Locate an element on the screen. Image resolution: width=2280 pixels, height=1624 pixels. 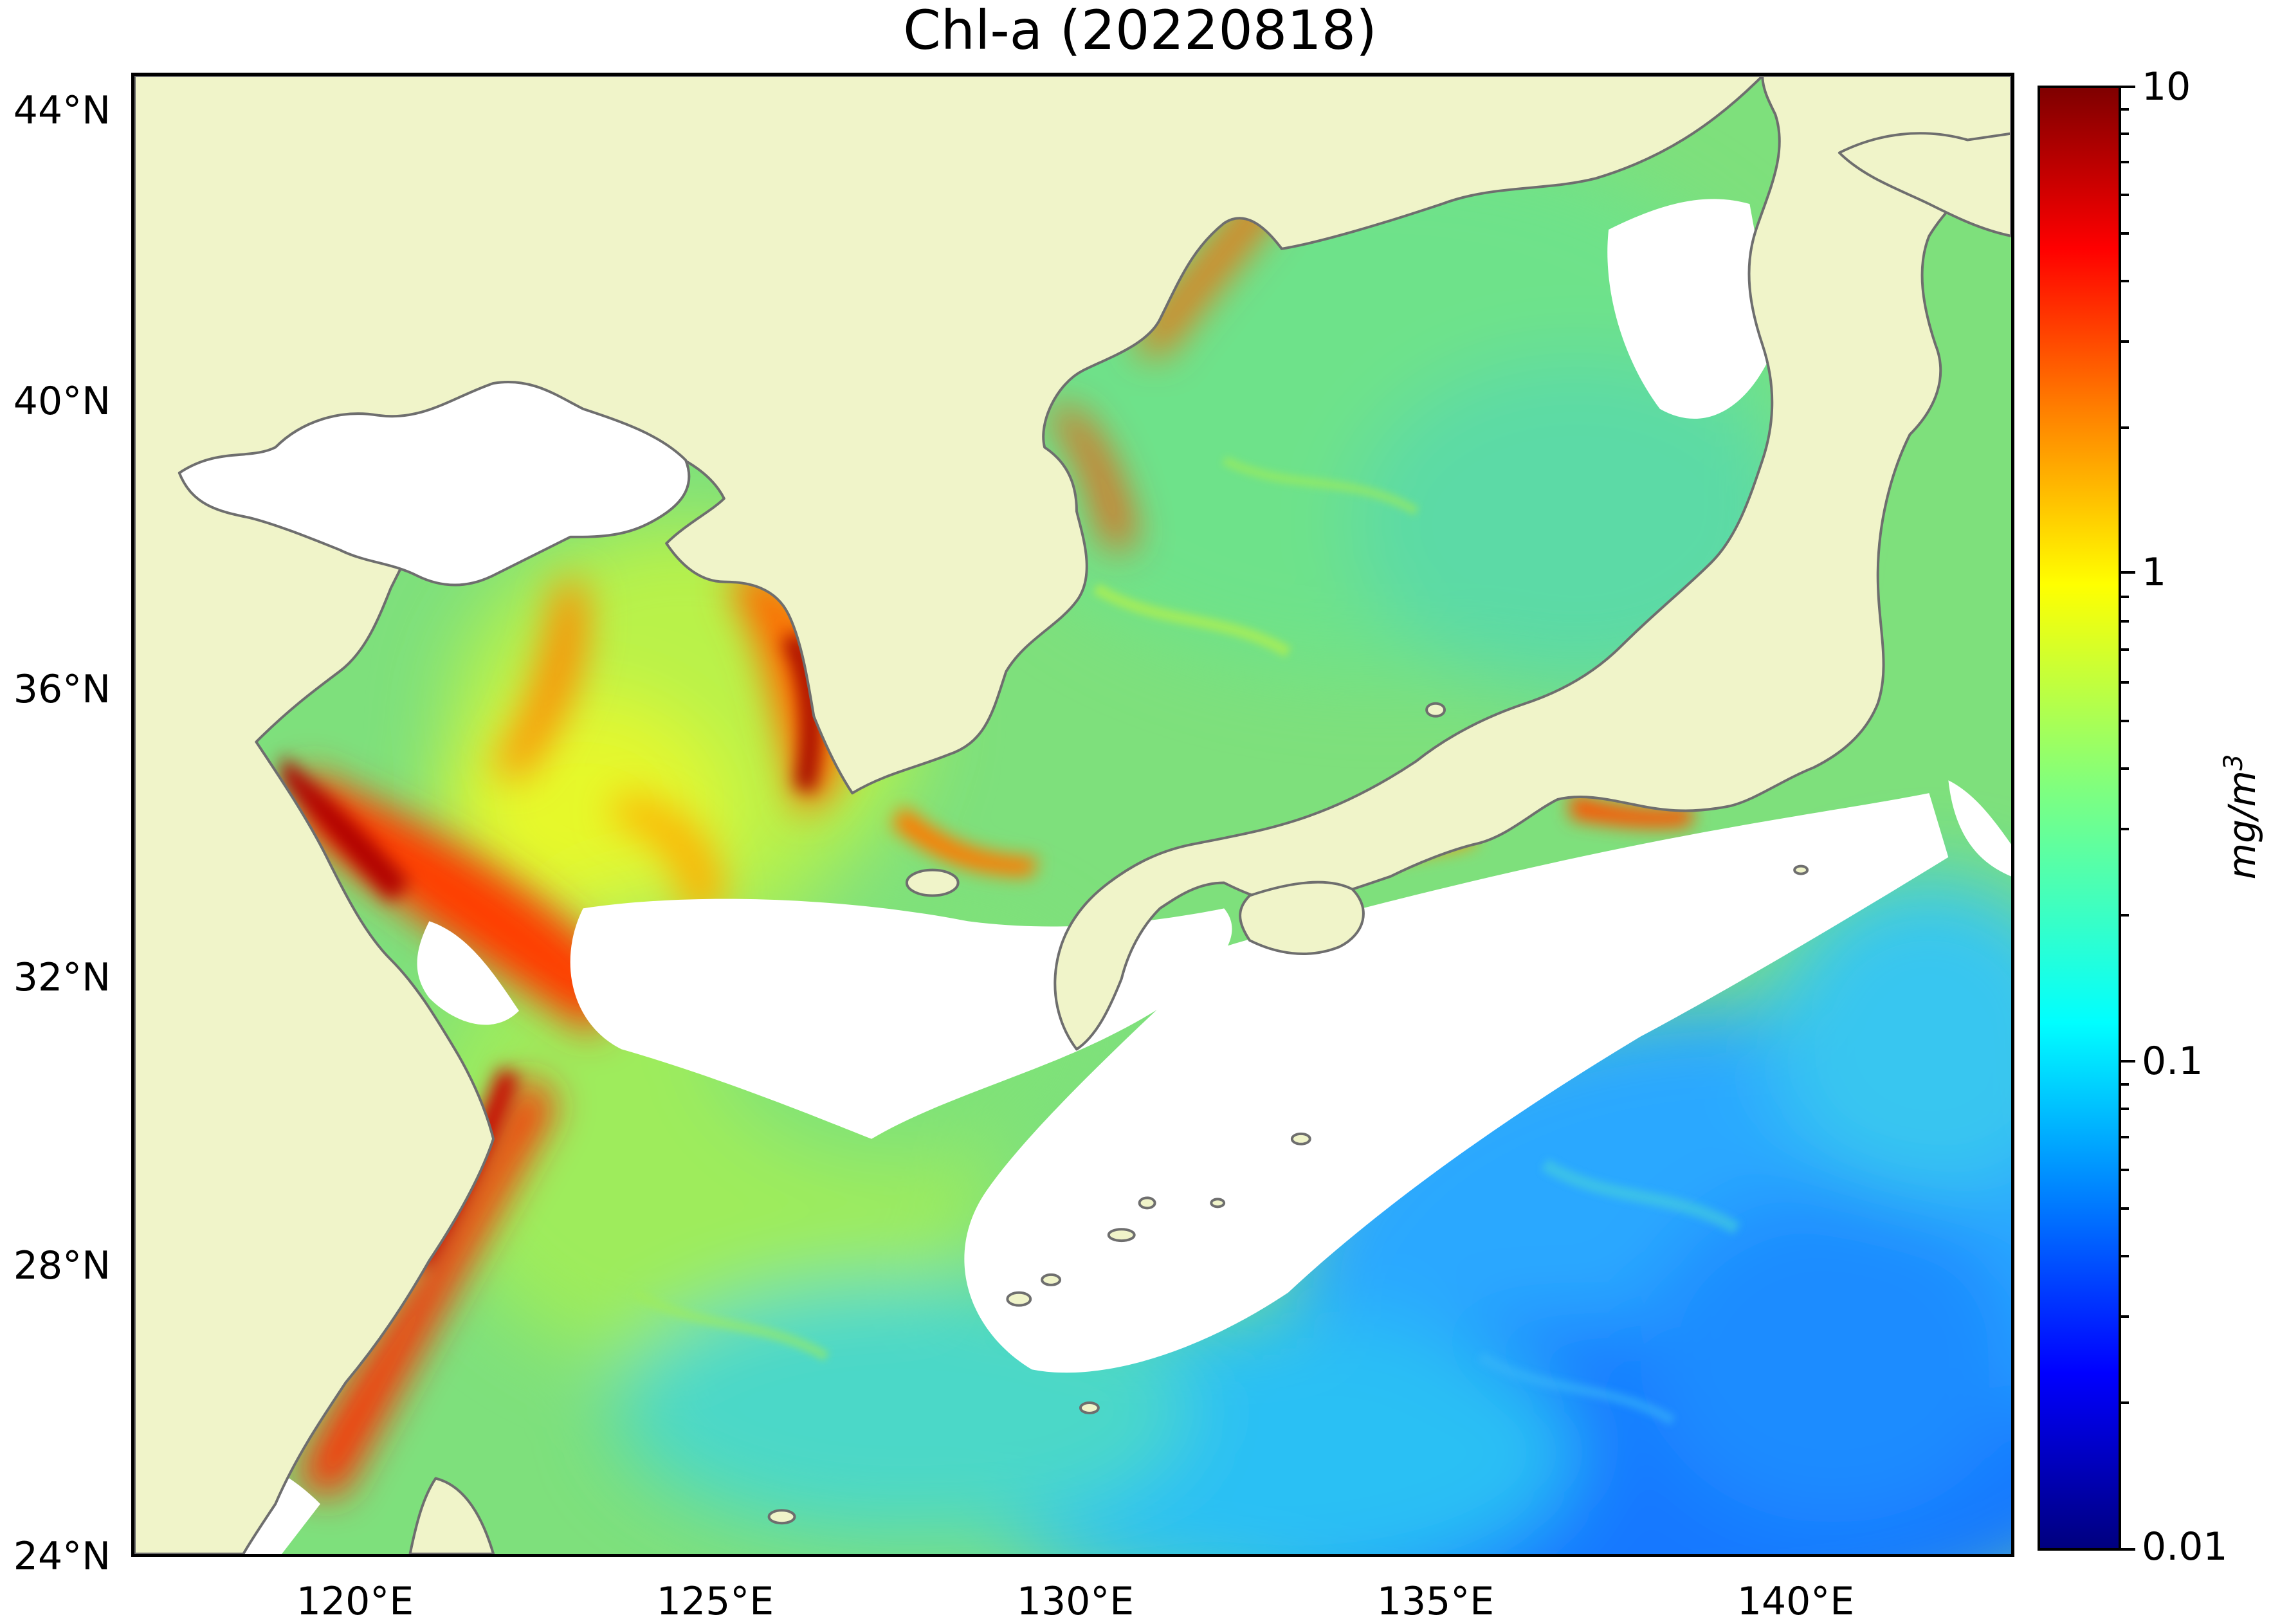
colorbar-tick-10: 10 is located at coordinates (2166, 86).